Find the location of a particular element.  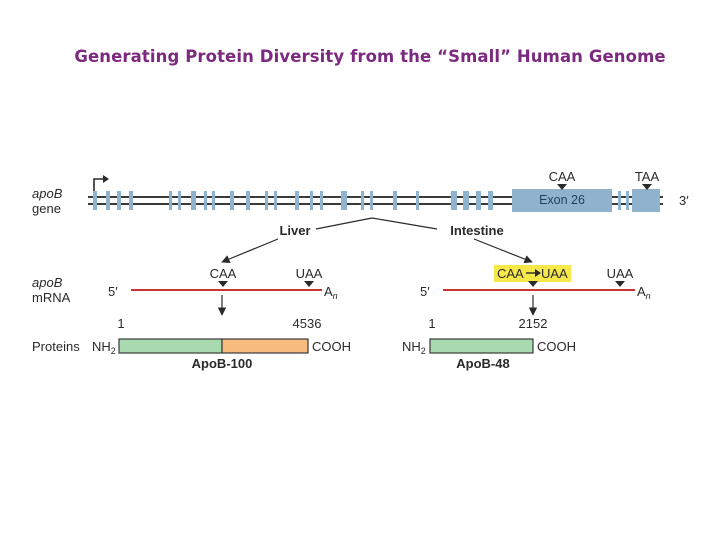

apob100-end: 4536 is located at coordinates (307, 323).